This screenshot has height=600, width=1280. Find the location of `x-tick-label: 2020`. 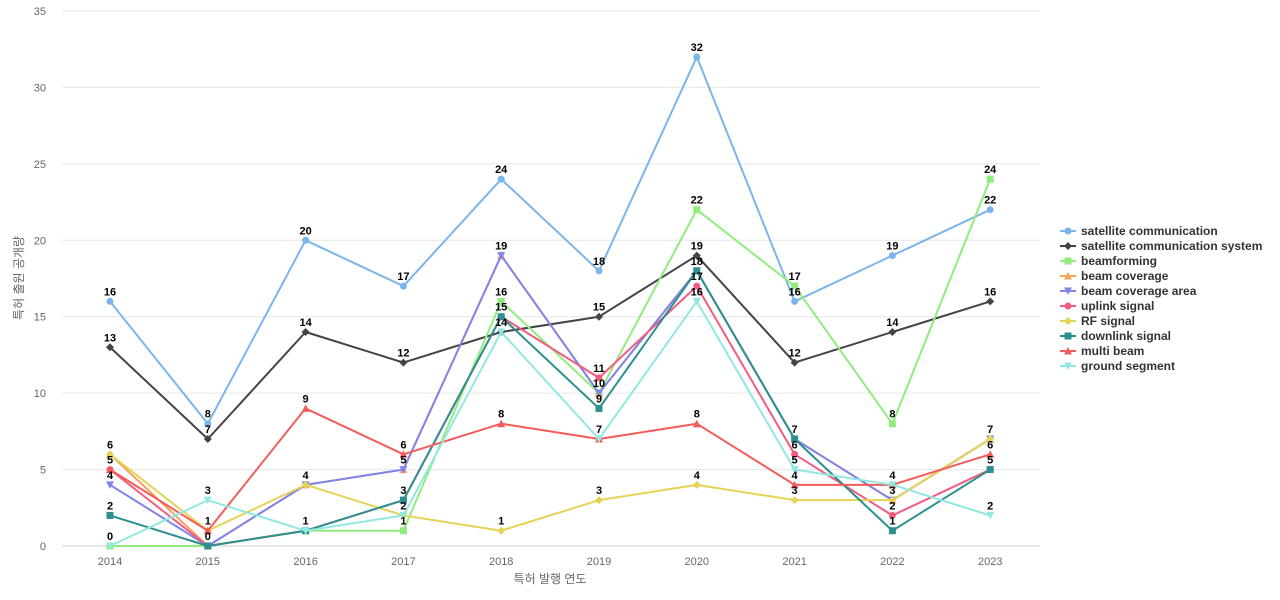

x-tick-label: 2020 is located at coordinates (697, 562).